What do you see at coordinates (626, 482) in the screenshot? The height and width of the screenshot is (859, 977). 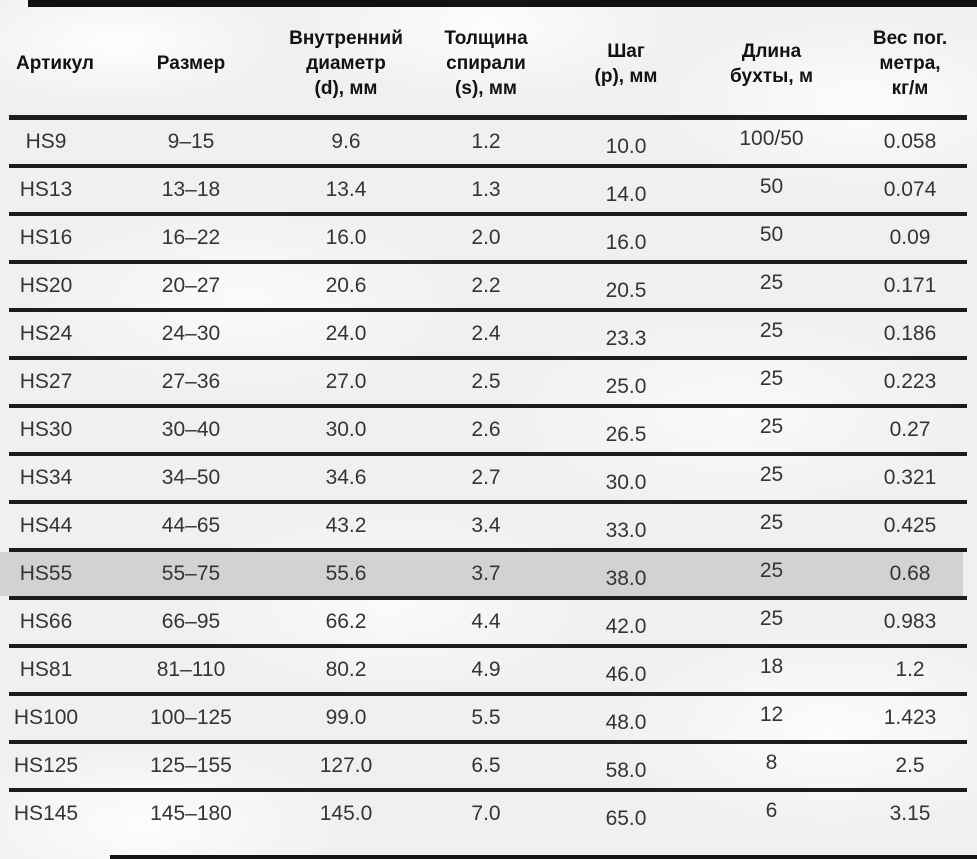 I see `cell-step: 30.0` at bounding box center [626, 482].